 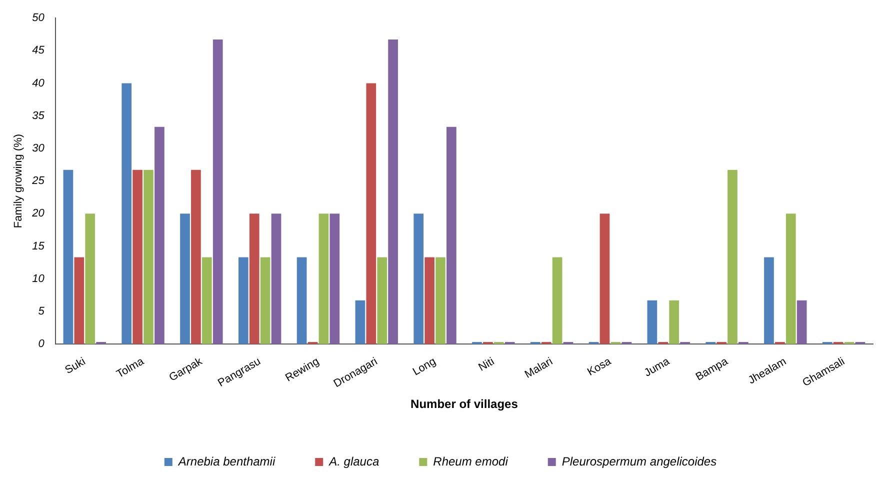 What do you see at coordinates (464, 404) in the screenshot?
I see `x-axis-title: Number of villages` at bounding box center [464, 404].